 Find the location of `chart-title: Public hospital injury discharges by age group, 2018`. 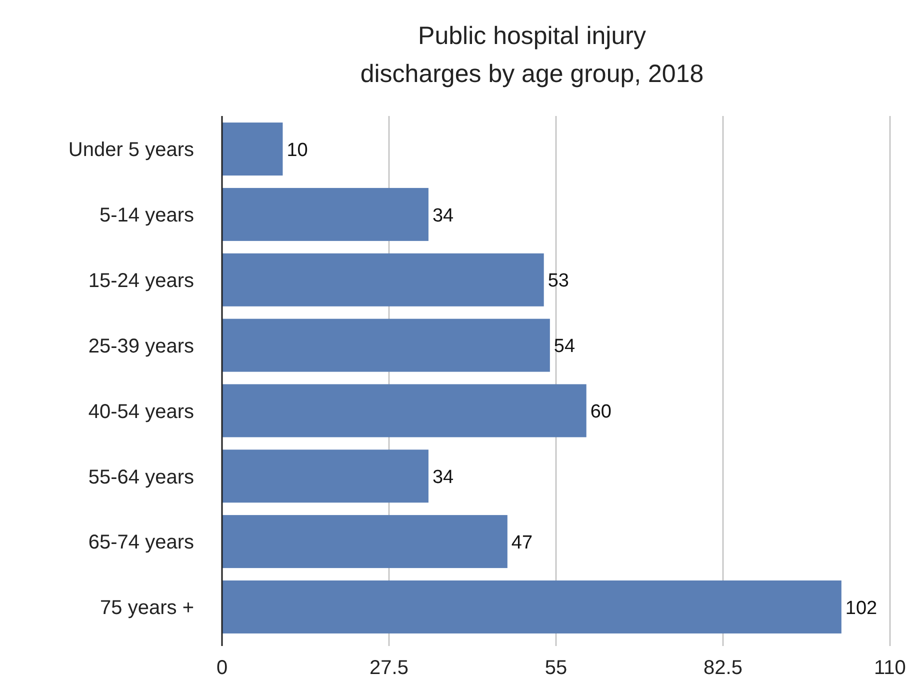

chart-title: Public hospital injury discharges by age group, 2018 is located at coordinates (532, 55).